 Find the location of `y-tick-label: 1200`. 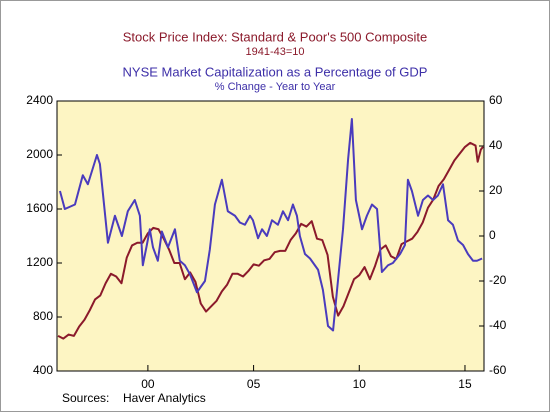

y-tick-label: 1200 is located at coordinates (39, 262).